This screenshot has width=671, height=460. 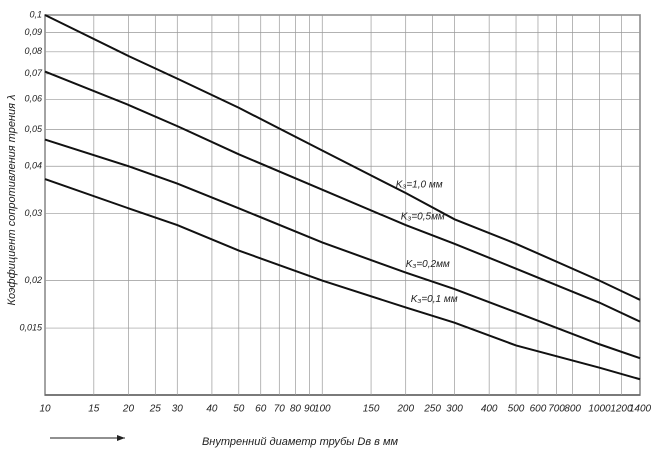 I want to click on x-tick-label: 30, so click(x=178, y=409).